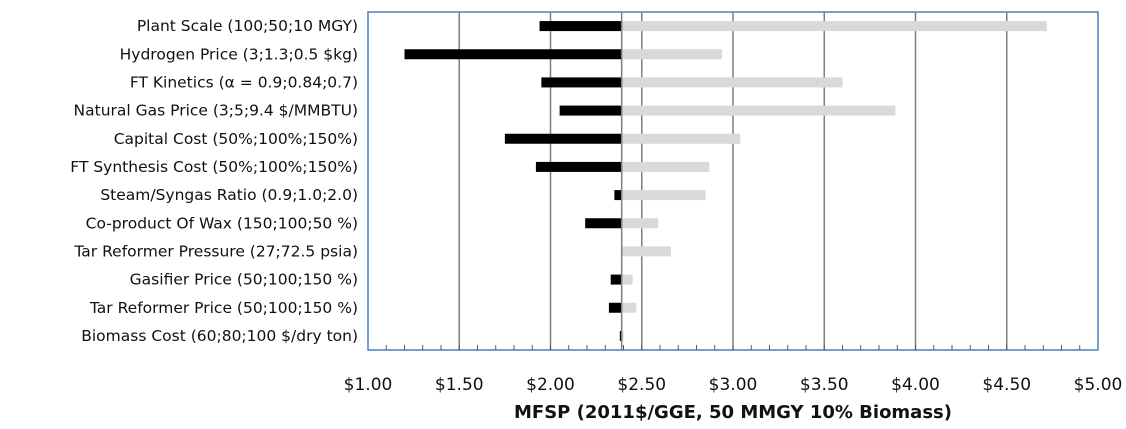  What do you see at coordinates (459, 385) in the screenshot?
I see `x-tick-label: $1.50` at bounding box center [459, 385].